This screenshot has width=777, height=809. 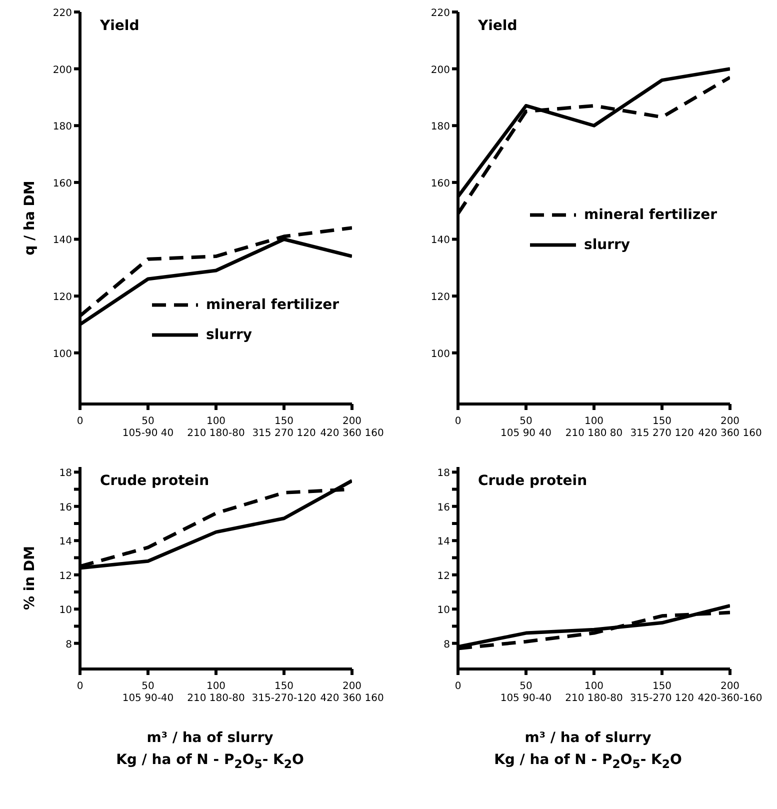 I want to click on text: 210 180 80, so click(x=594, y=433).